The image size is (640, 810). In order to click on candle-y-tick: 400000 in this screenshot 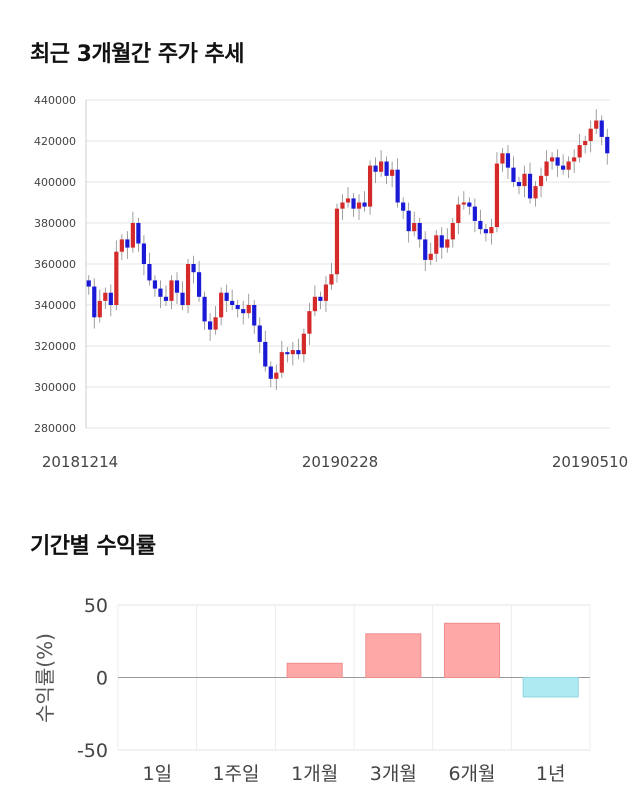, I will do `click(55, 182)`.